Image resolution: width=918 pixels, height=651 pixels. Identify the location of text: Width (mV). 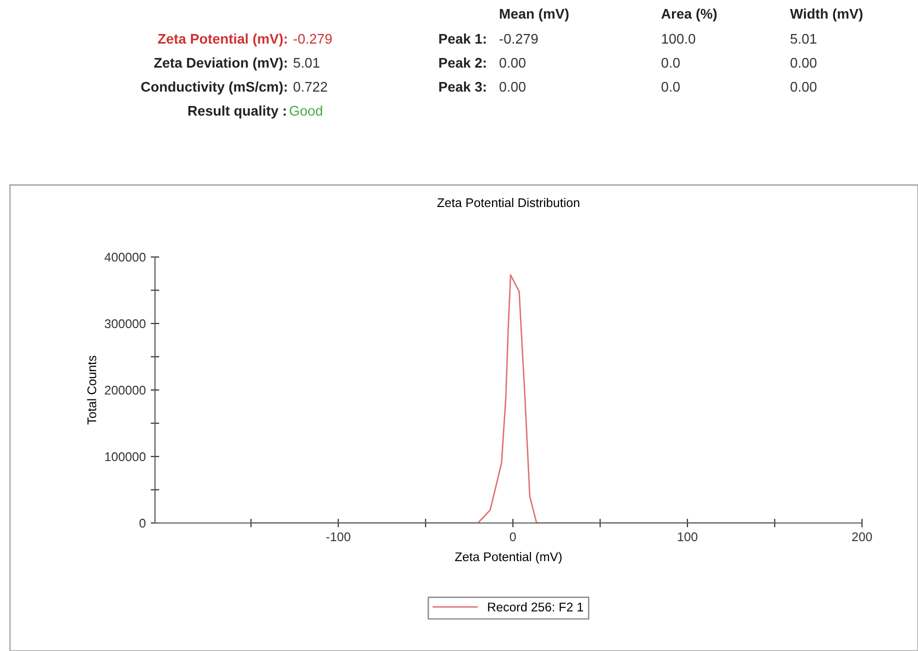
(826, 15).